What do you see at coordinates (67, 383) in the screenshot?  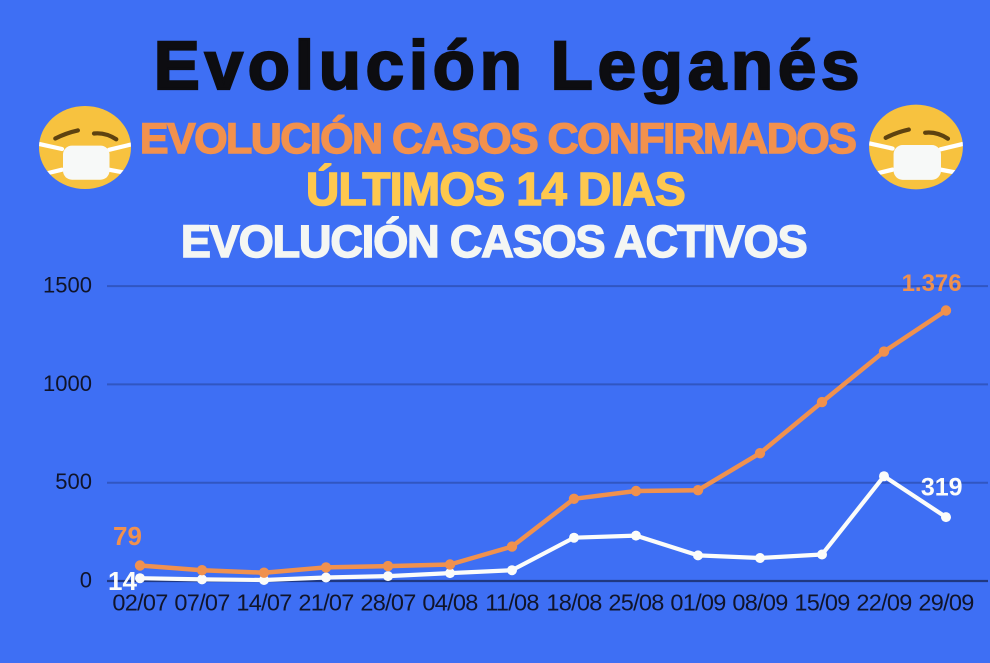 I see `svg-text: 1000` at bounding box center [67, 383].